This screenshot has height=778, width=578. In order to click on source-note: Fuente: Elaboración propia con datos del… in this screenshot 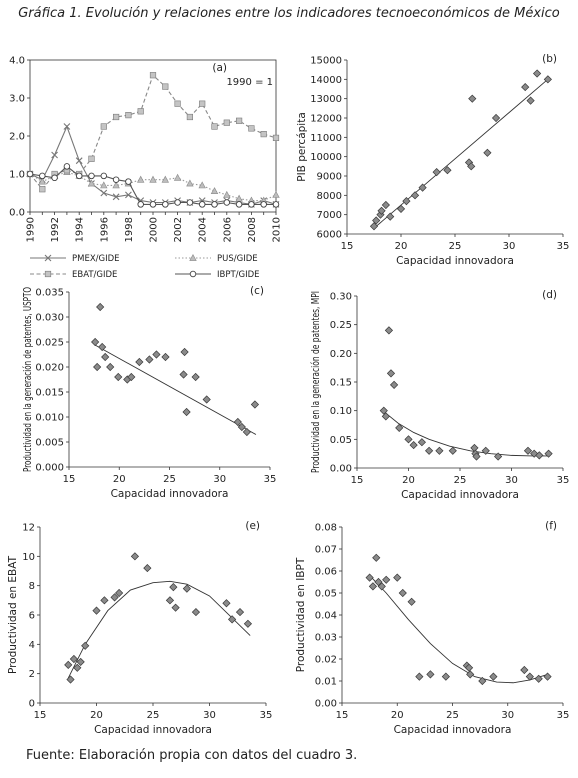, I will do `click(192, 755)`.